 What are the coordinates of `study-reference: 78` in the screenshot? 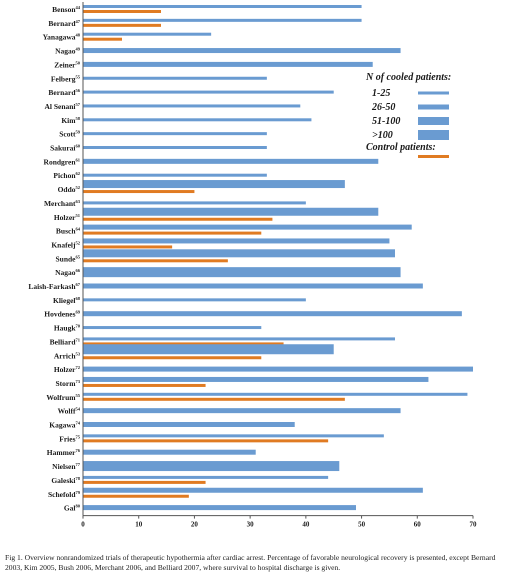 It's located at (78, 478).